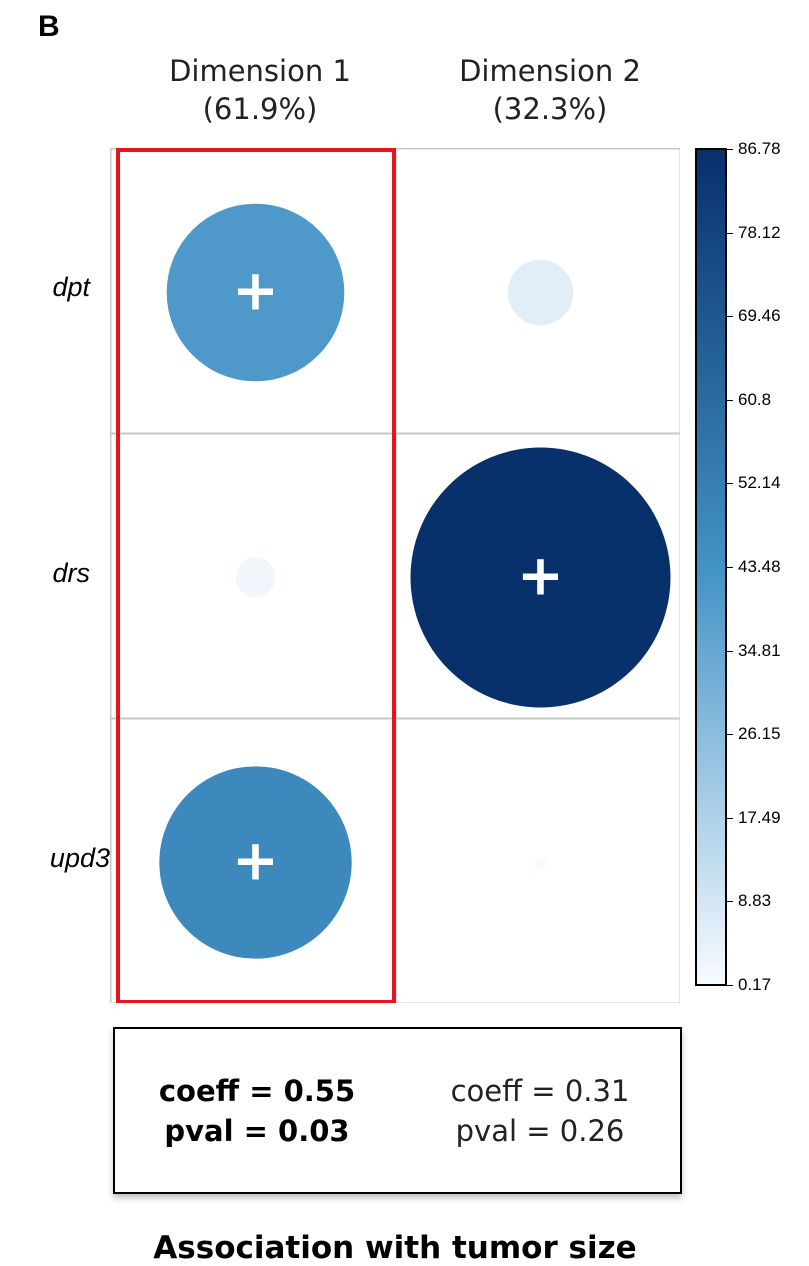 The width and height of the screenshot is (809, 1266). What do you see at coordinates (759, 148) in the screenshot?
I see `colorbar-tick-label: 86.78` at bounding box center [759, 148].